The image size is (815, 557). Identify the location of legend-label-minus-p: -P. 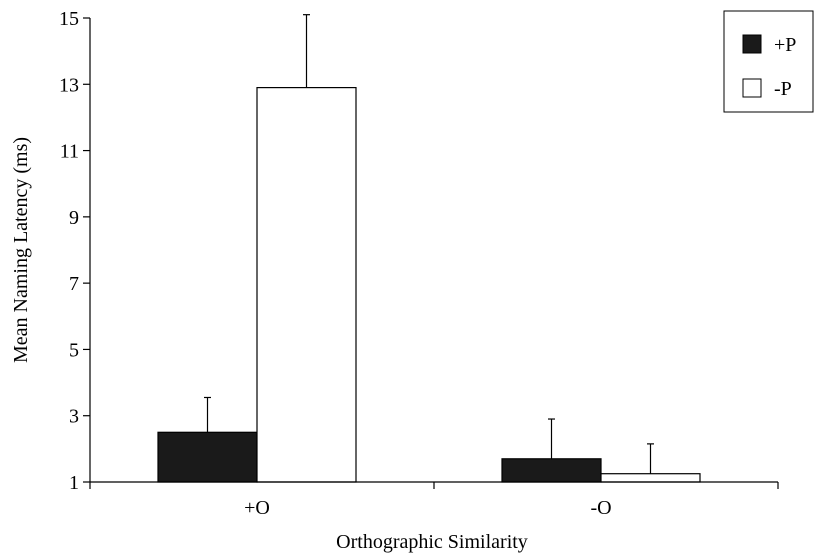
(783, 89).